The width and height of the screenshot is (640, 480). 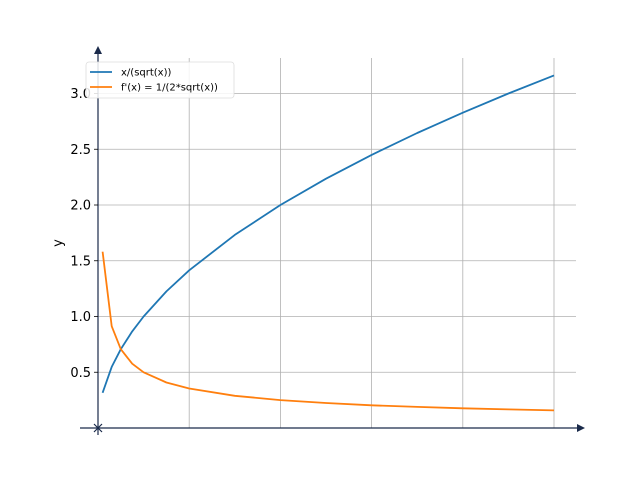 What do you see at coordinates (98, 50) in the screenshot?
I see `y-axis-arrow` at bounding box center [98, 50].